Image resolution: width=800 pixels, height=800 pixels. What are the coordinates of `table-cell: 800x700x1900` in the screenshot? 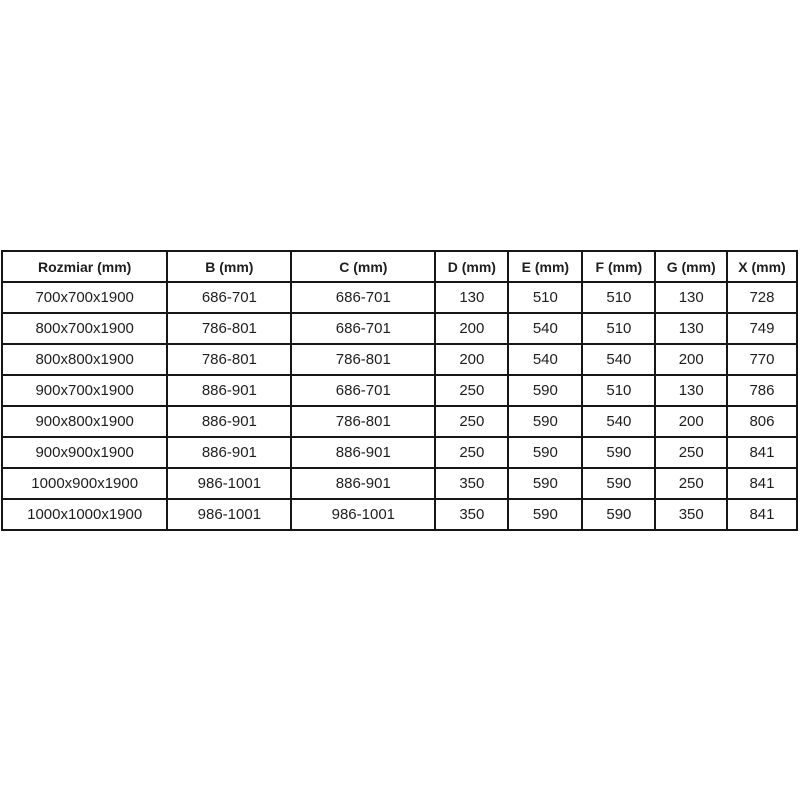 It's located at (84, 328).